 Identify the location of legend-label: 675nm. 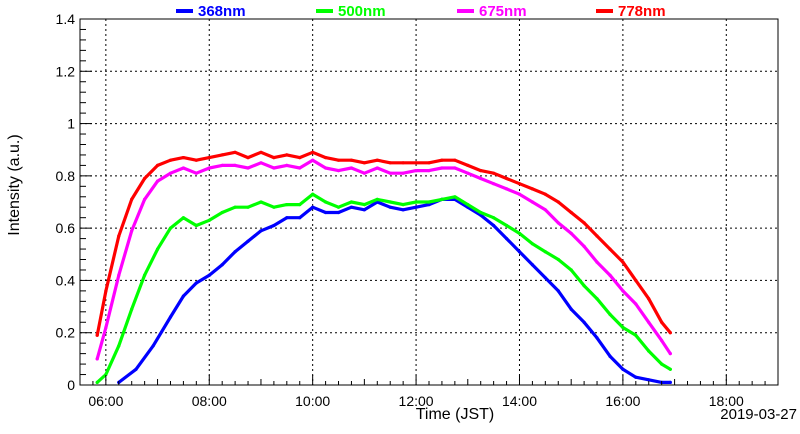
(503, 11).